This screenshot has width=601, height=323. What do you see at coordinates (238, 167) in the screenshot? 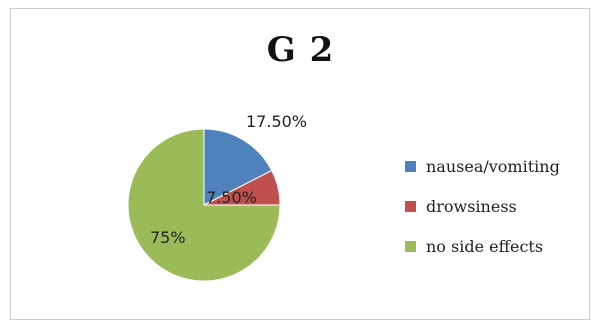
I see `pie-slice-nausea-vomiting` at bounding box center [238, 167].